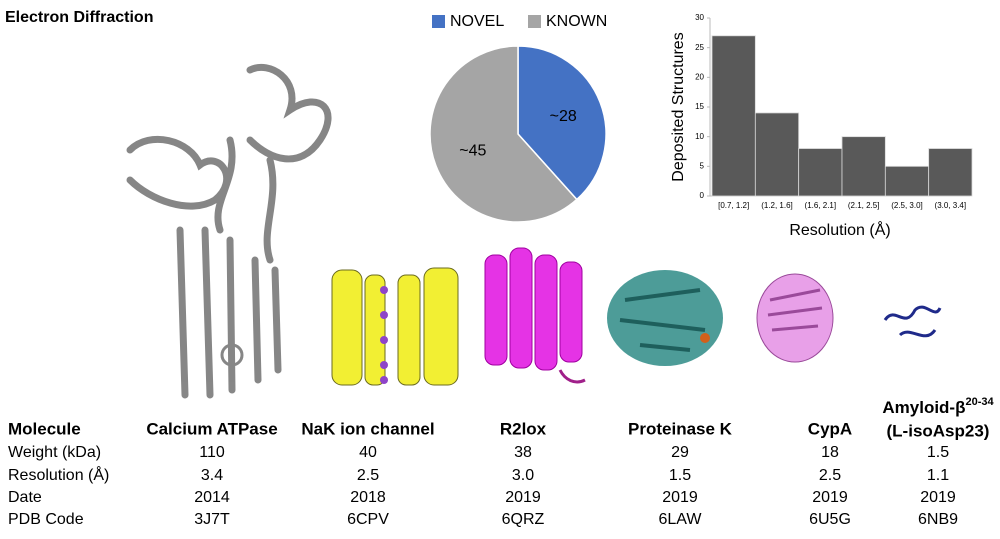 The image size is (1000, 539). What do you see at coordinates (212, 452) in the screenshot?
I see `table-cell: 110` at bounding box center [212, 452].